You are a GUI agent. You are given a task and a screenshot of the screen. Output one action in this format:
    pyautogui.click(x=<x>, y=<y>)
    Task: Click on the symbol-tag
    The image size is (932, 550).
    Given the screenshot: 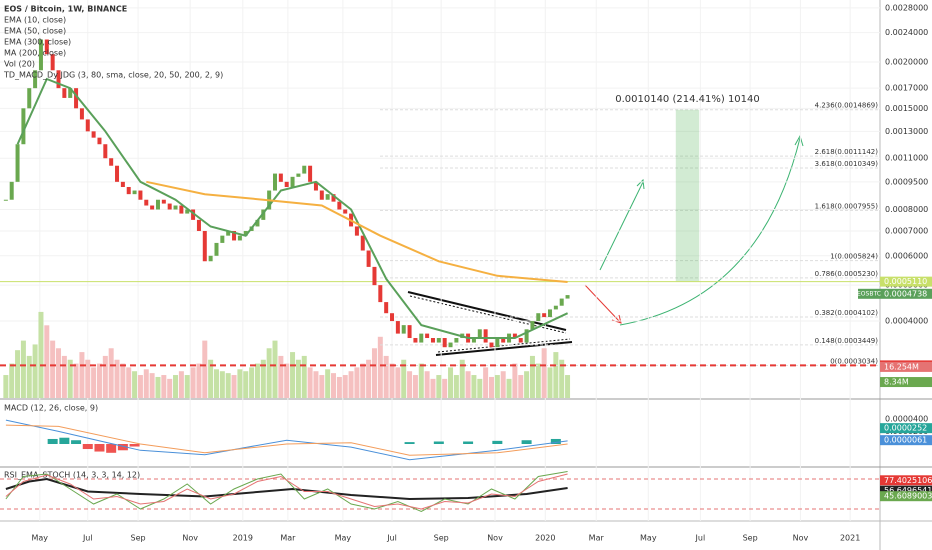 What is the action you would take?
    pyautogui.click(x=869, y=293)
    